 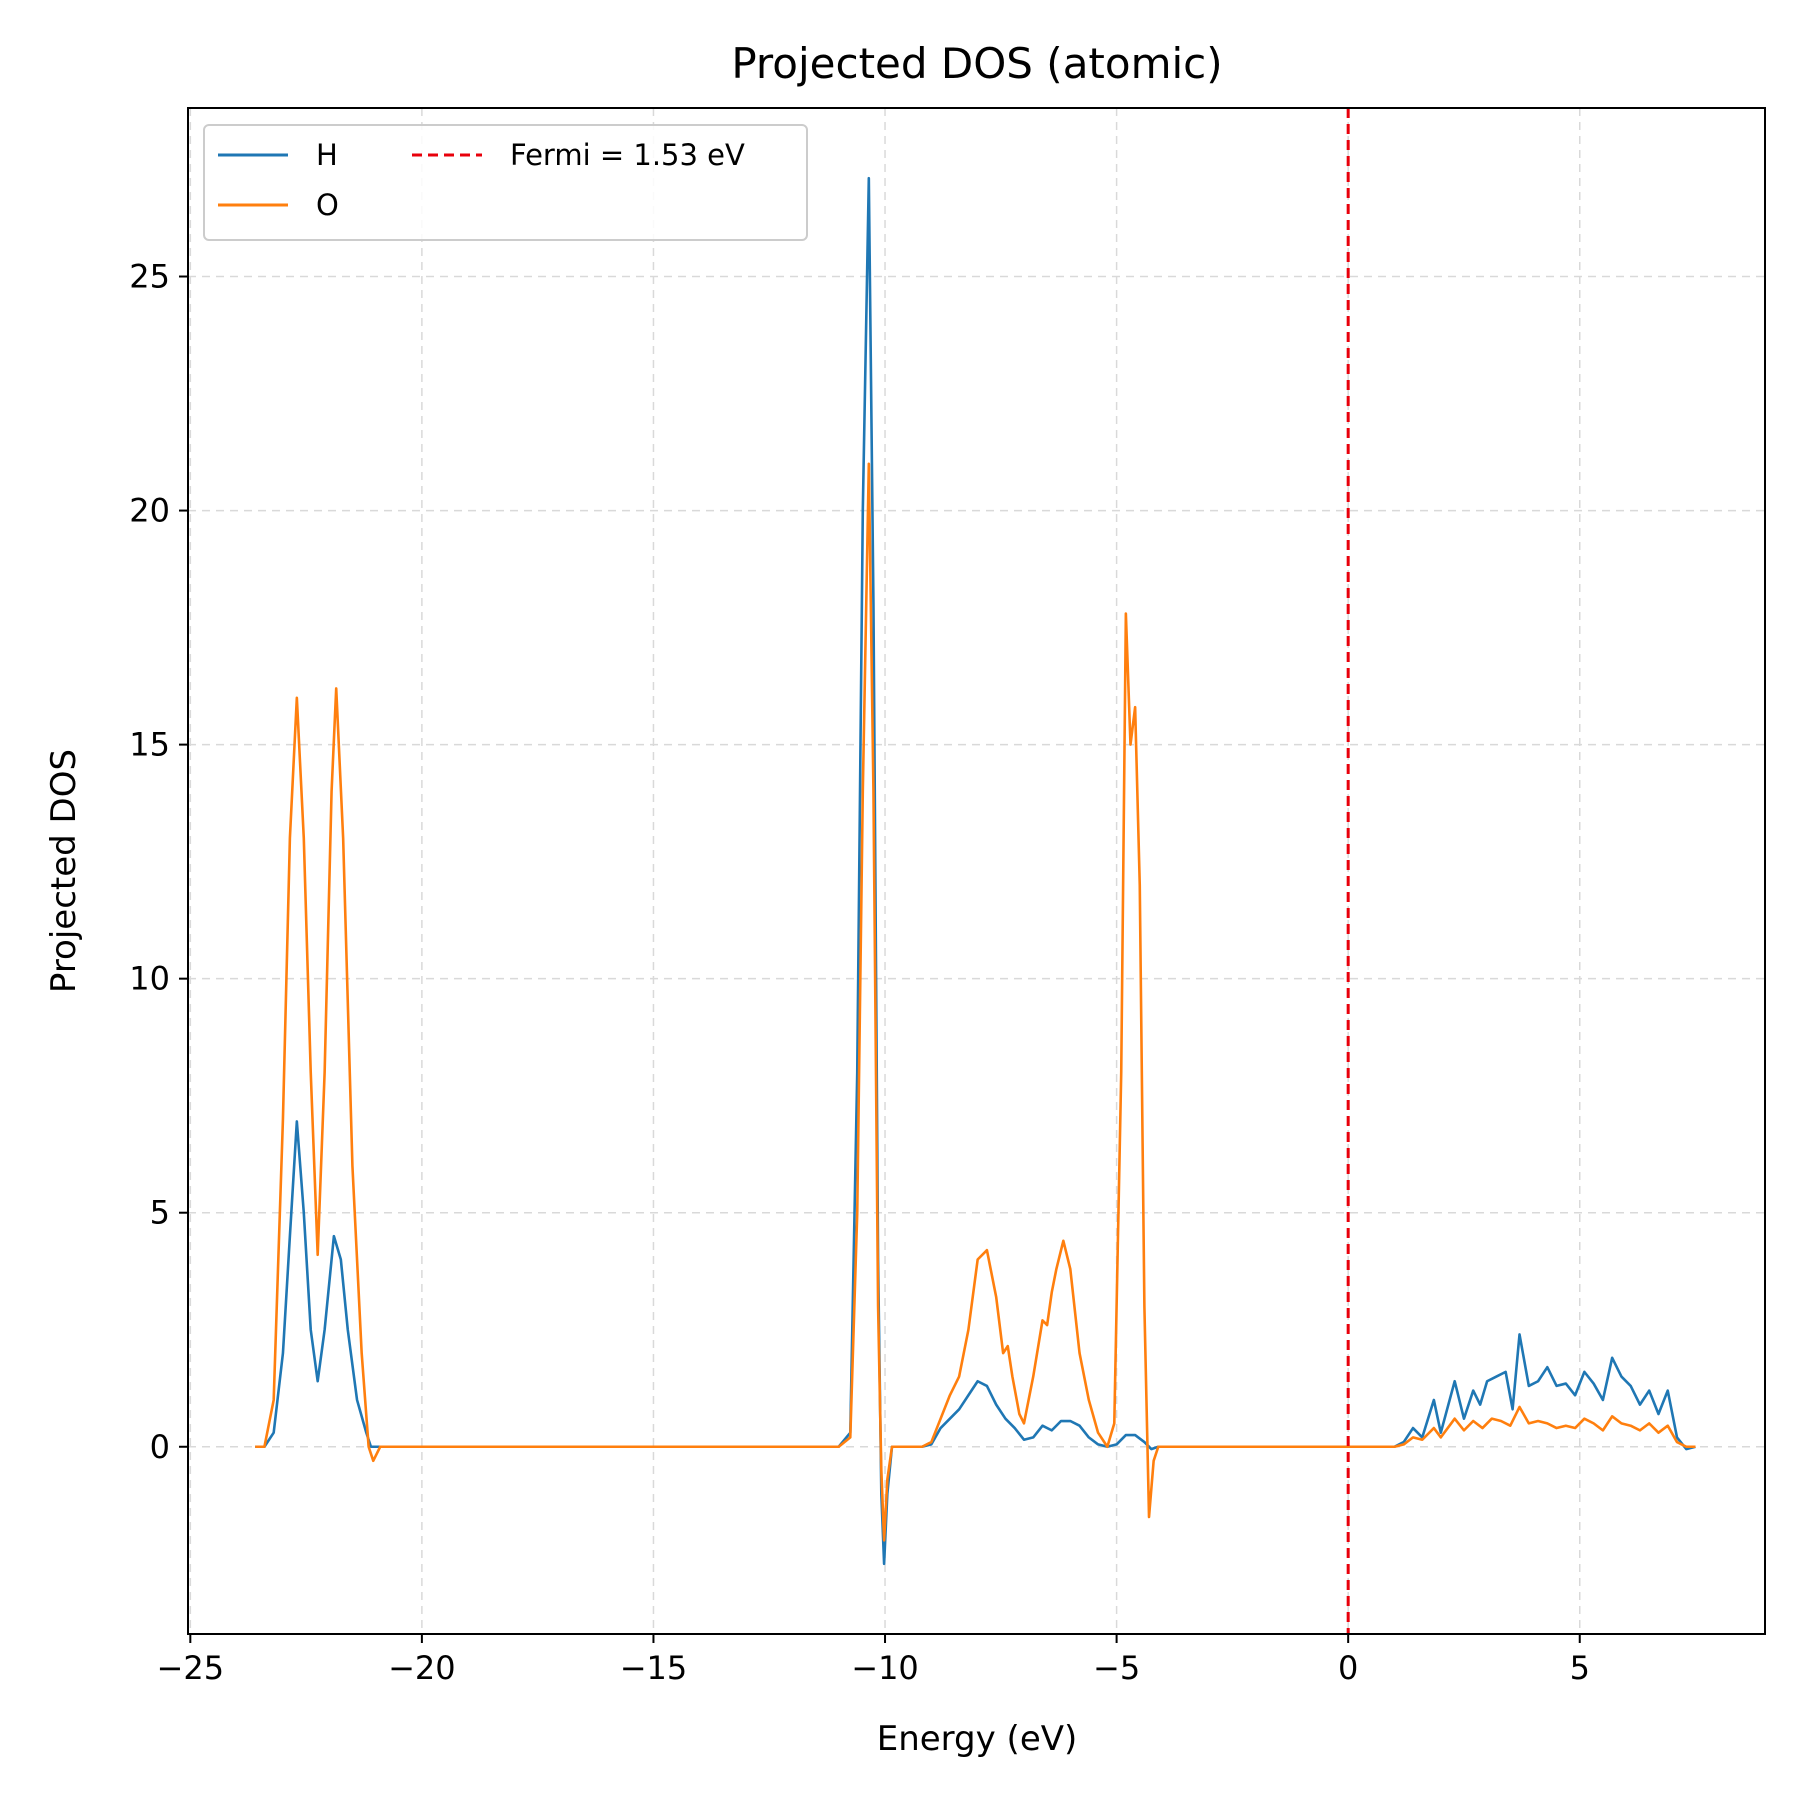 I want to click on y-tick-label: 10, so click(x=149, y=979).